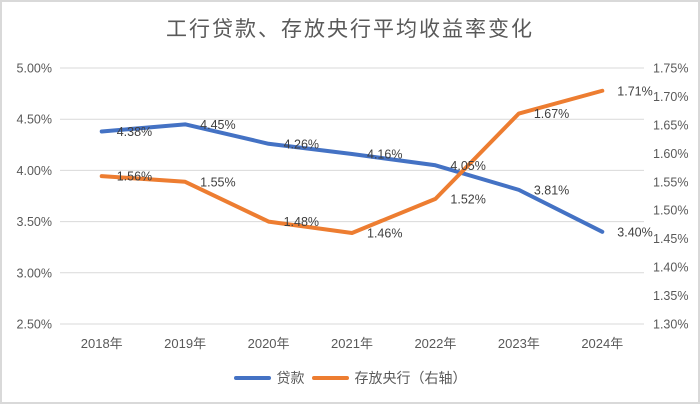 The width and height of the screenshot is (700, 404). I want to click on left-axis-tick-label: 5.00%, so click(34, 69).